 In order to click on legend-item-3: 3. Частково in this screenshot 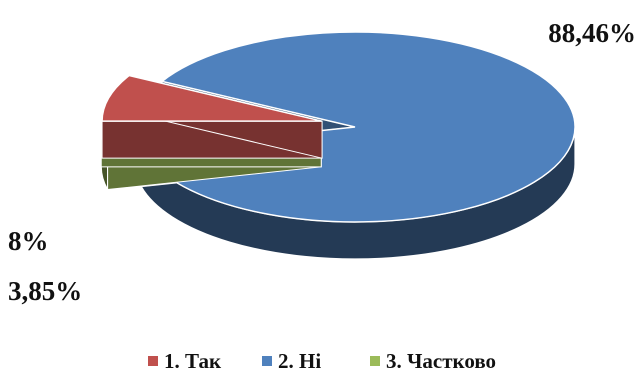, I will do `click(433, 361)`.